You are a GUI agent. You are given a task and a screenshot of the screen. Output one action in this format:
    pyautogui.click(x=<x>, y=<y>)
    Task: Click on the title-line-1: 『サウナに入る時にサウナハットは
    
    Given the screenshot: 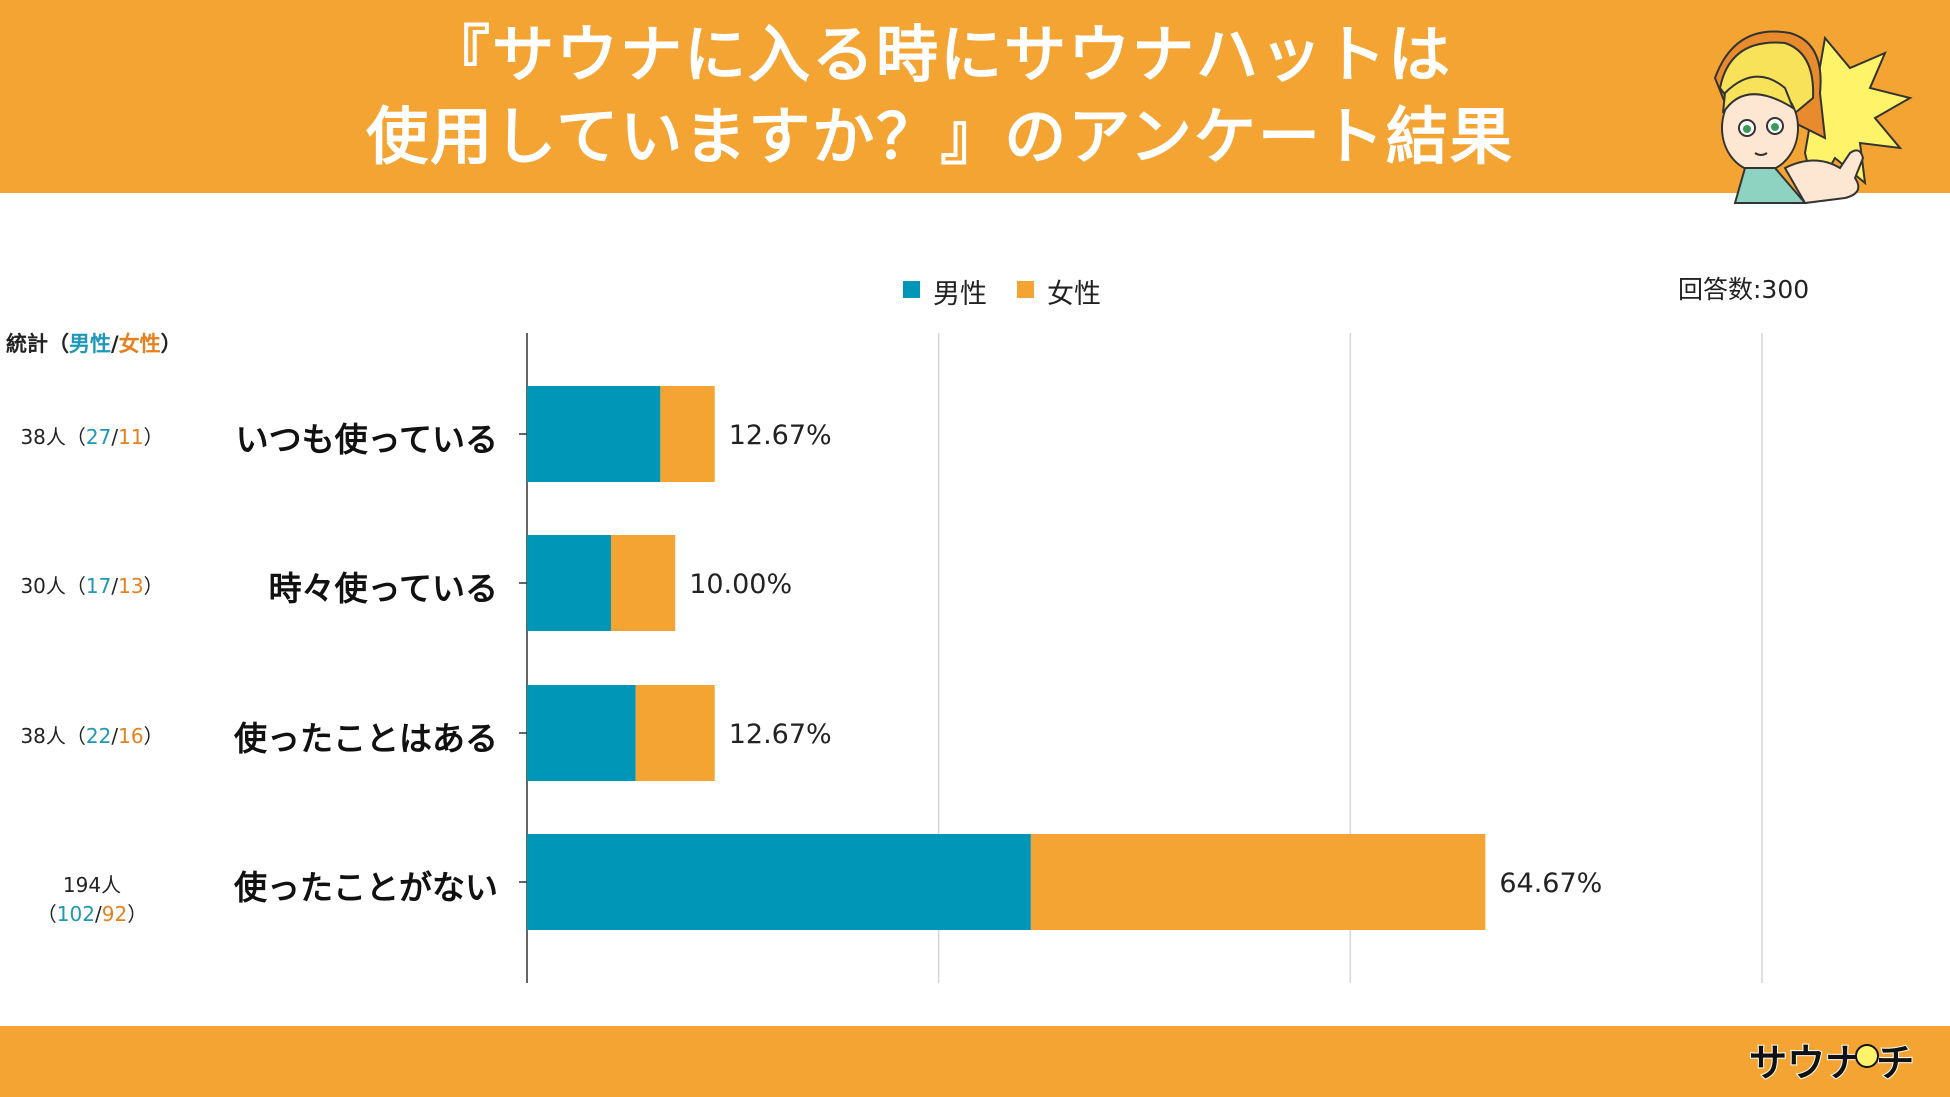 What is the action you would take?
    pyautogui.click(x=939, y=54)
    